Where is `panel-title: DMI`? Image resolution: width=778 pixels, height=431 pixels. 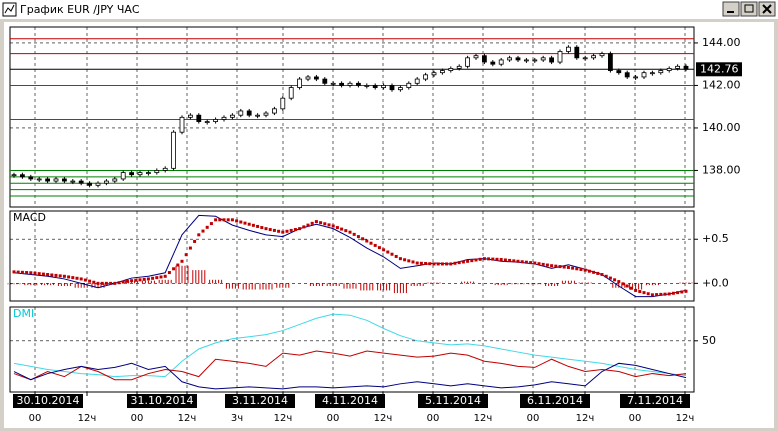
panel-title: DMI is located at coordinates (23, 313).